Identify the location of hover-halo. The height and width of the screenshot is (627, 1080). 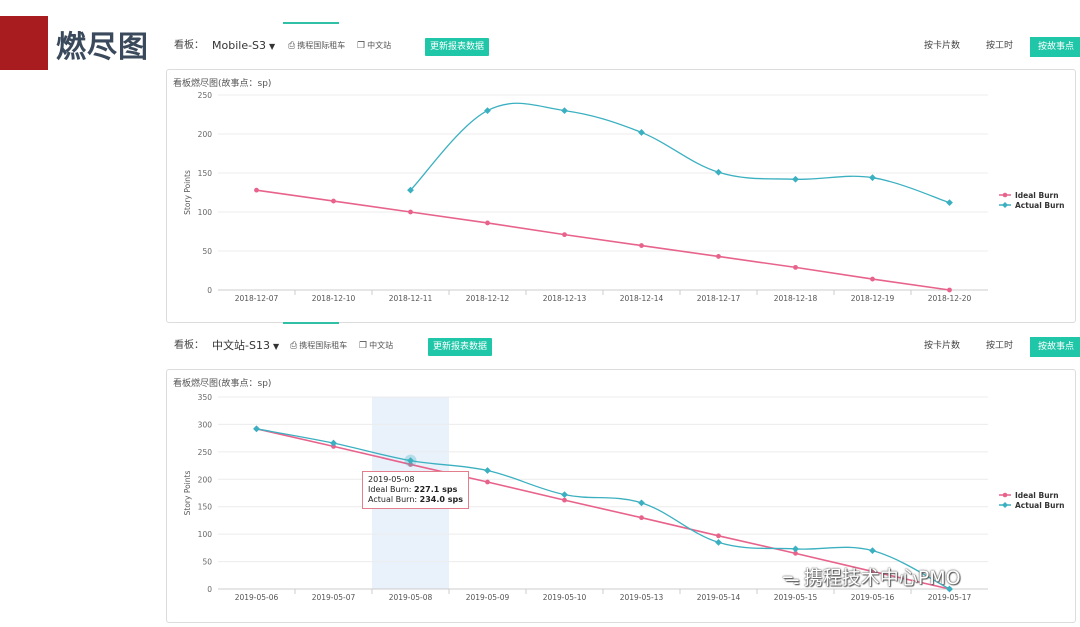
(410, 460).